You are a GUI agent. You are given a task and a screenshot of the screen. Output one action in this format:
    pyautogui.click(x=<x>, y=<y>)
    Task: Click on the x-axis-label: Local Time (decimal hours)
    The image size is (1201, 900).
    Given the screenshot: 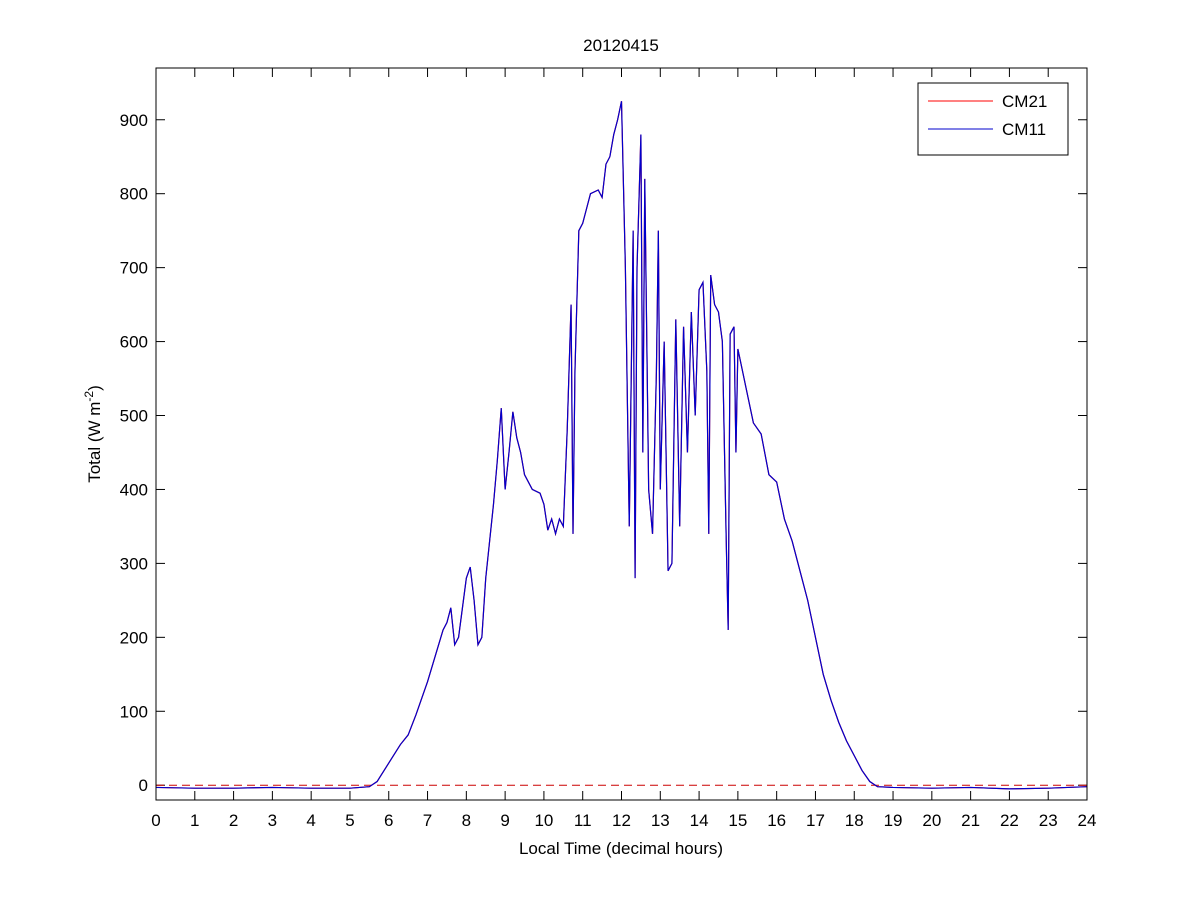 What is the action you would take?
    pyautogui.click(x=621, y=848)
    